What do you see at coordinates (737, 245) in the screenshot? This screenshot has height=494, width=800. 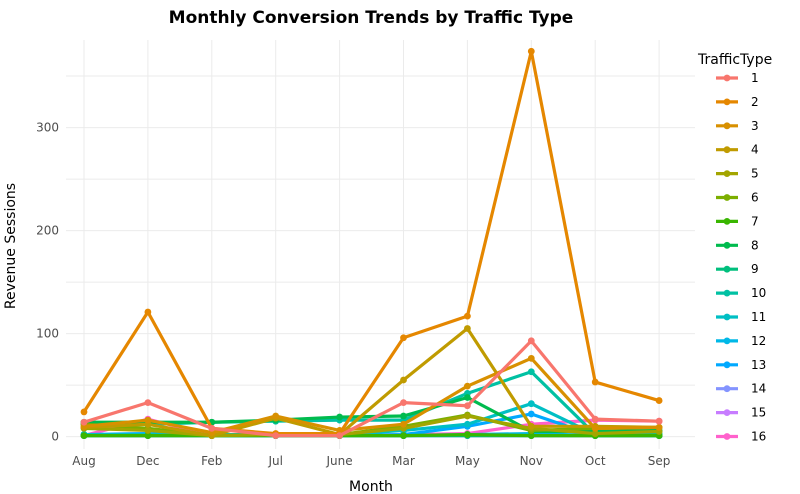 I see `legend-item: 8` at bounding box center [737, 245].